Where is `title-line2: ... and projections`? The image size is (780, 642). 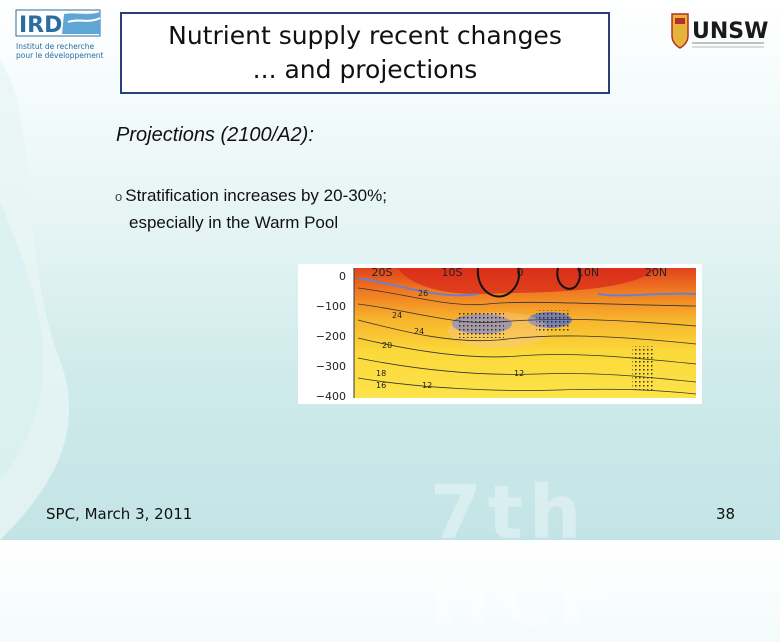
title-line2: ... and projections is located at coordinates (365, 69).